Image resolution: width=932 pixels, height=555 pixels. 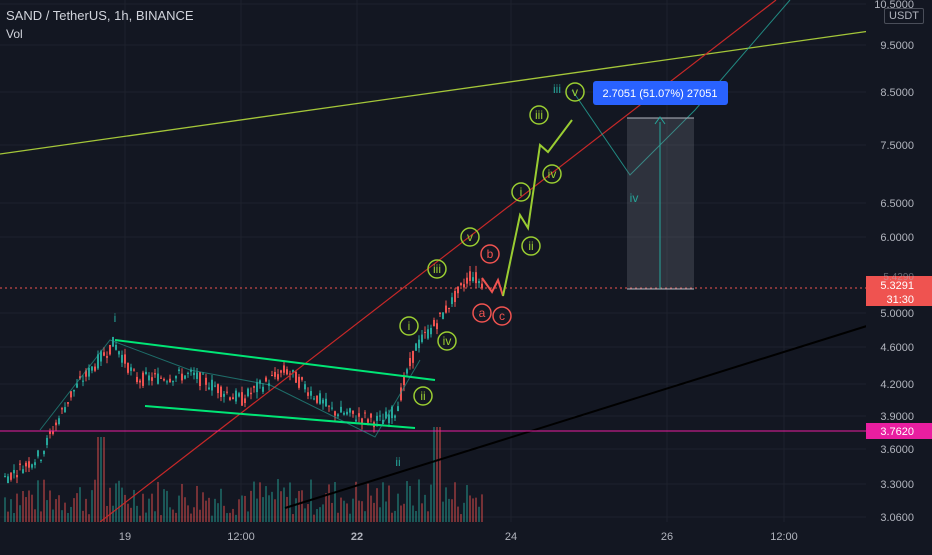 What do you see at coordinates (904, 16) in the screenshot?
I see `currency-badge: USDT` at bounding box center [904, 16].